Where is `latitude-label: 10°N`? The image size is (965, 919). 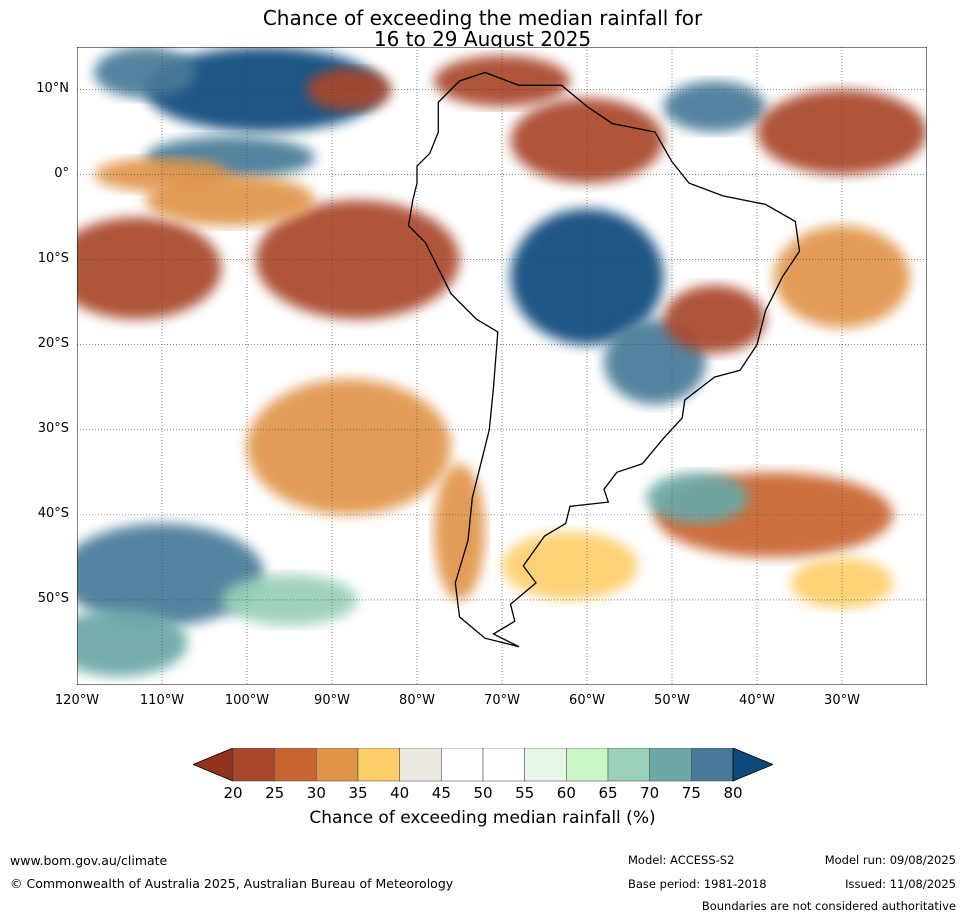
latitude-label: 10°N is located at coordinates (52, 88).